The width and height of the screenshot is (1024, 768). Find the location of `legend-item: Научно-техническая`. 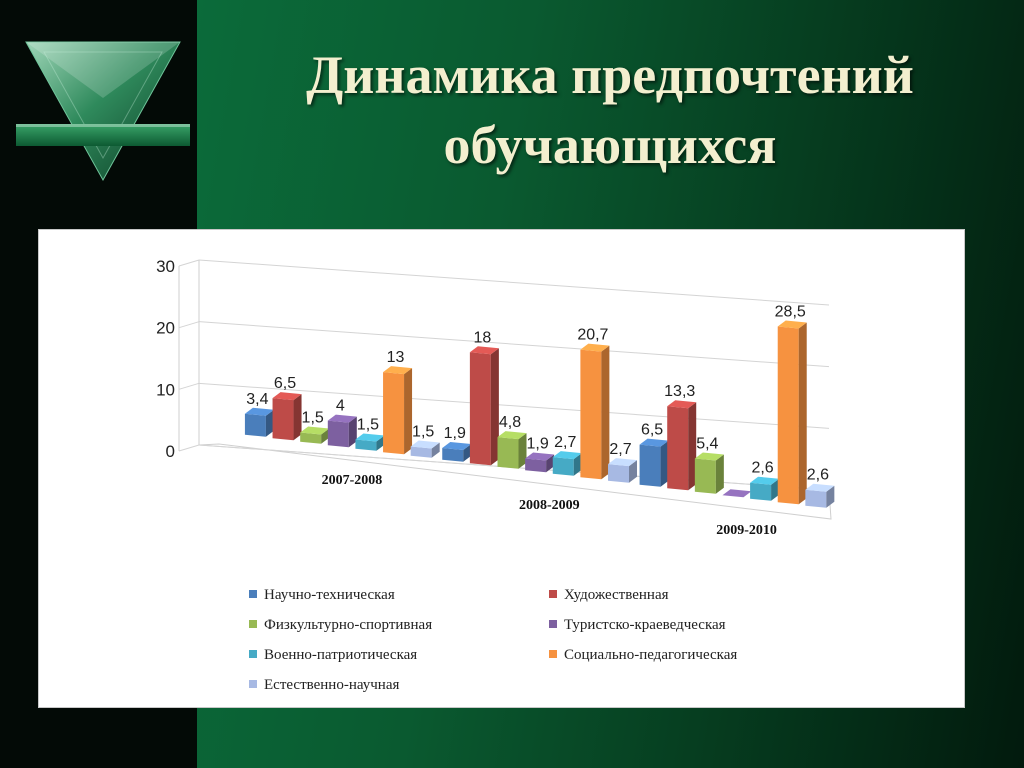

legend-item: Научно-техническая is located at coordinates (322, 595).